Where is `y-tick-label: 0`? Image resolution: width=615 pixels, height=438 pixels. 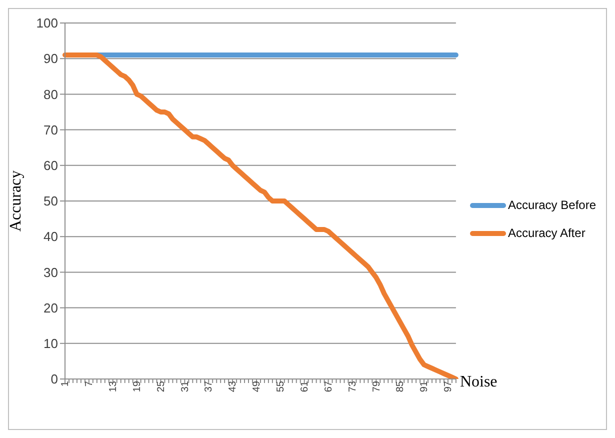
y-tick-label: 0 is located at coordinates (54, 379).